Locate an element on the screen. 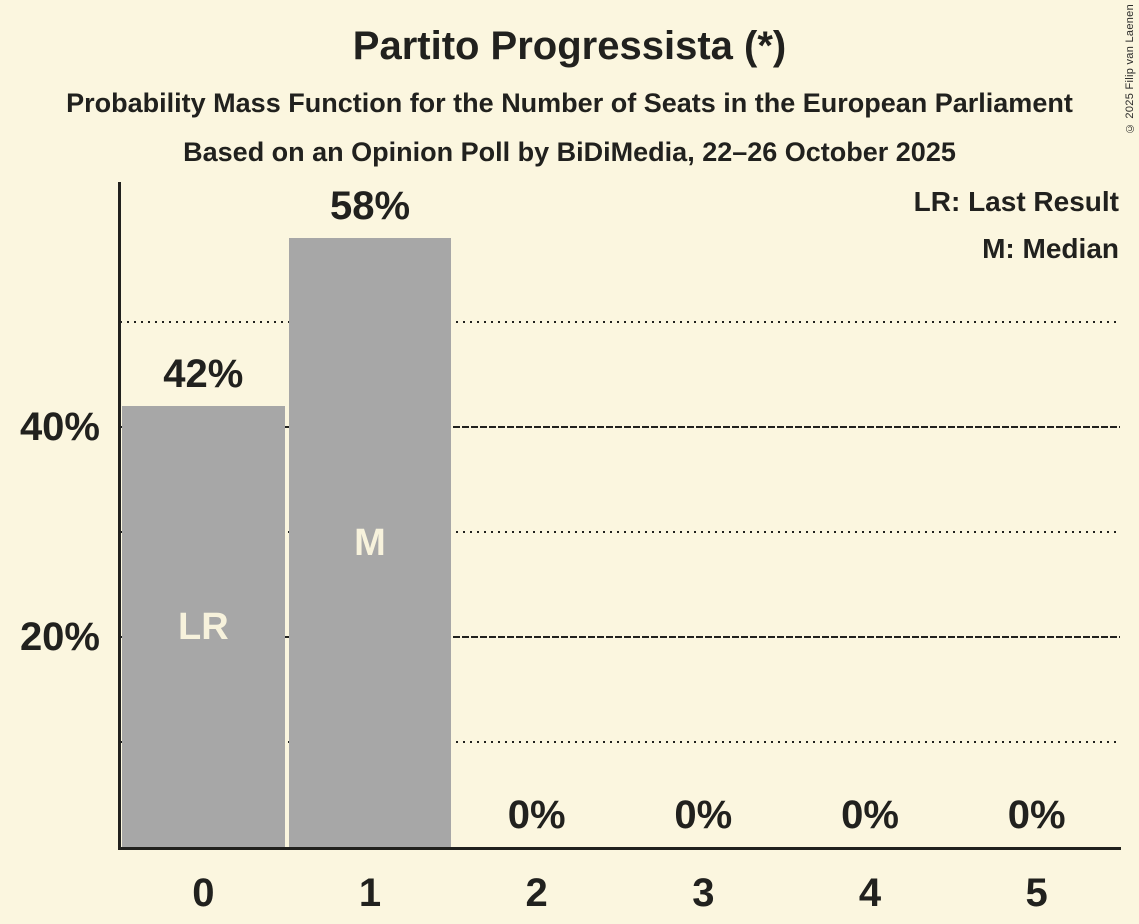 The width and height of the screenshot is (1139, 924). legend-median: M: Median is located at coordinates (1050, 248).